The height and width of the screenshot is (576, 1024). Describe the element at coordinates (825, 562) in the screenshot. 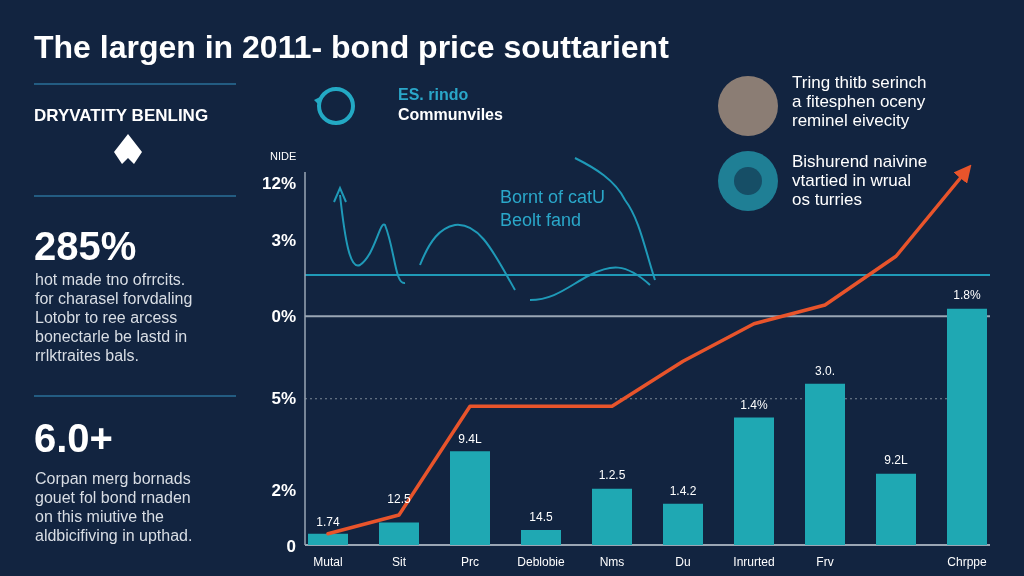

I see `x-tick-label: Frv` at that location.